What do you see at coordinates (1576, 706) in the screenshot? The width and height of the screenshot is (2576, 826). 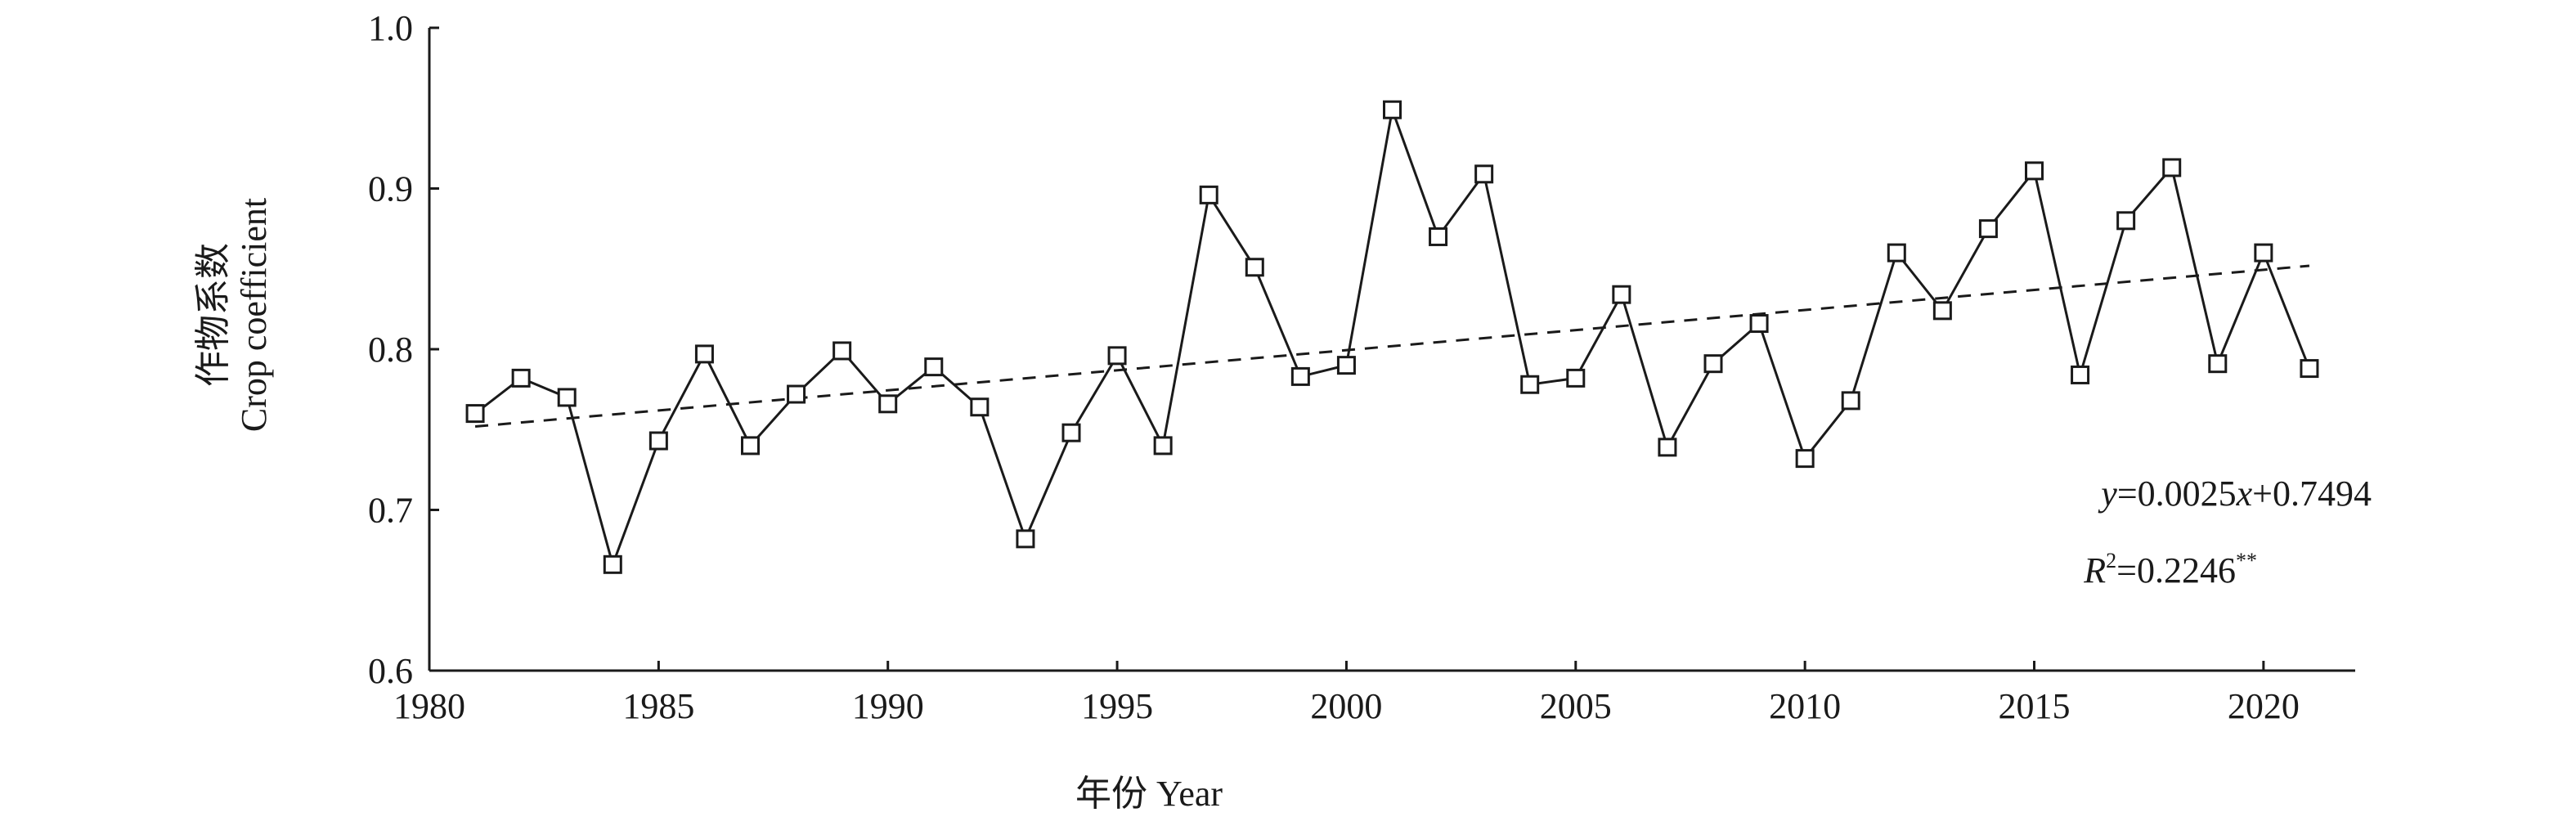 I see `x-tick-label: 2005` at bounding box center [1576, 706].